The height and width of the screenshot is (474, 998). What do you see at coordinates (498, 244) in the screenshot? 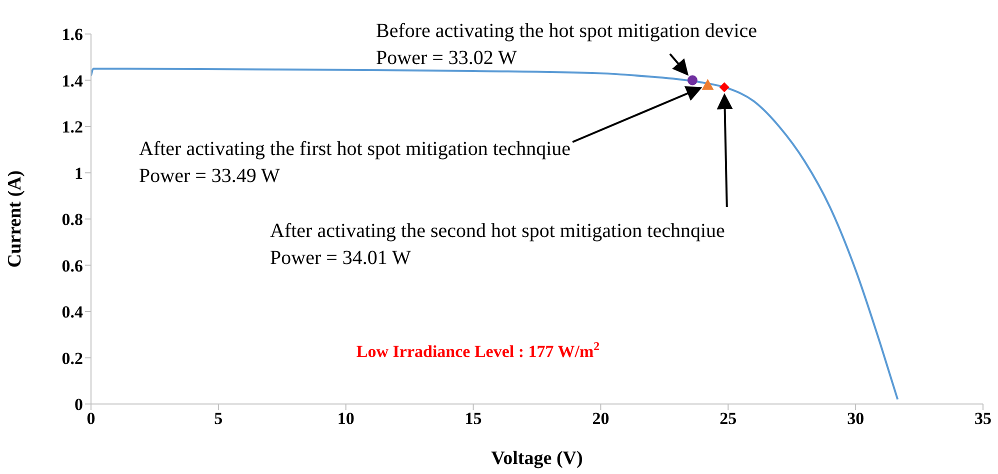
I see `annotation: After activating the second hot spot mitigation technqiue Power = 34.01 W` at bounding box center [498, 244].